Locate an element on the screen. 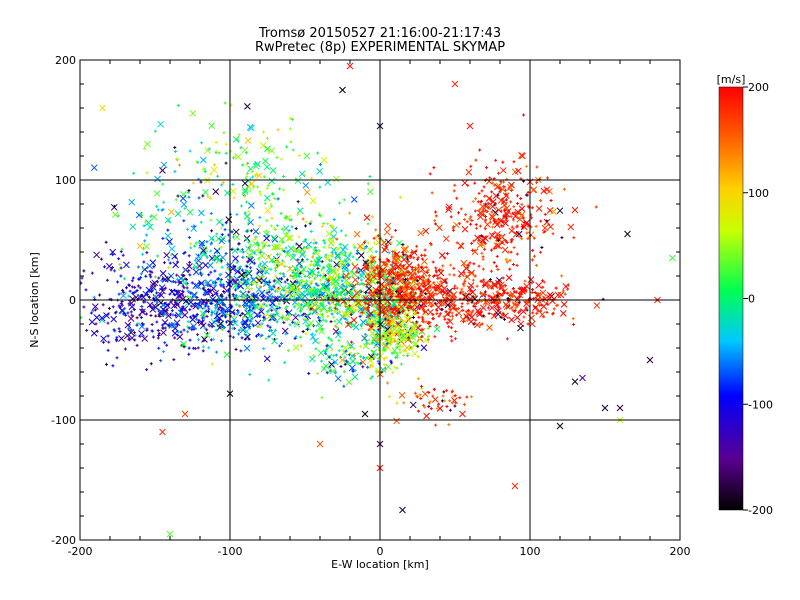  colorbar-tick-label: -200 is located at coordinates (760, 510).